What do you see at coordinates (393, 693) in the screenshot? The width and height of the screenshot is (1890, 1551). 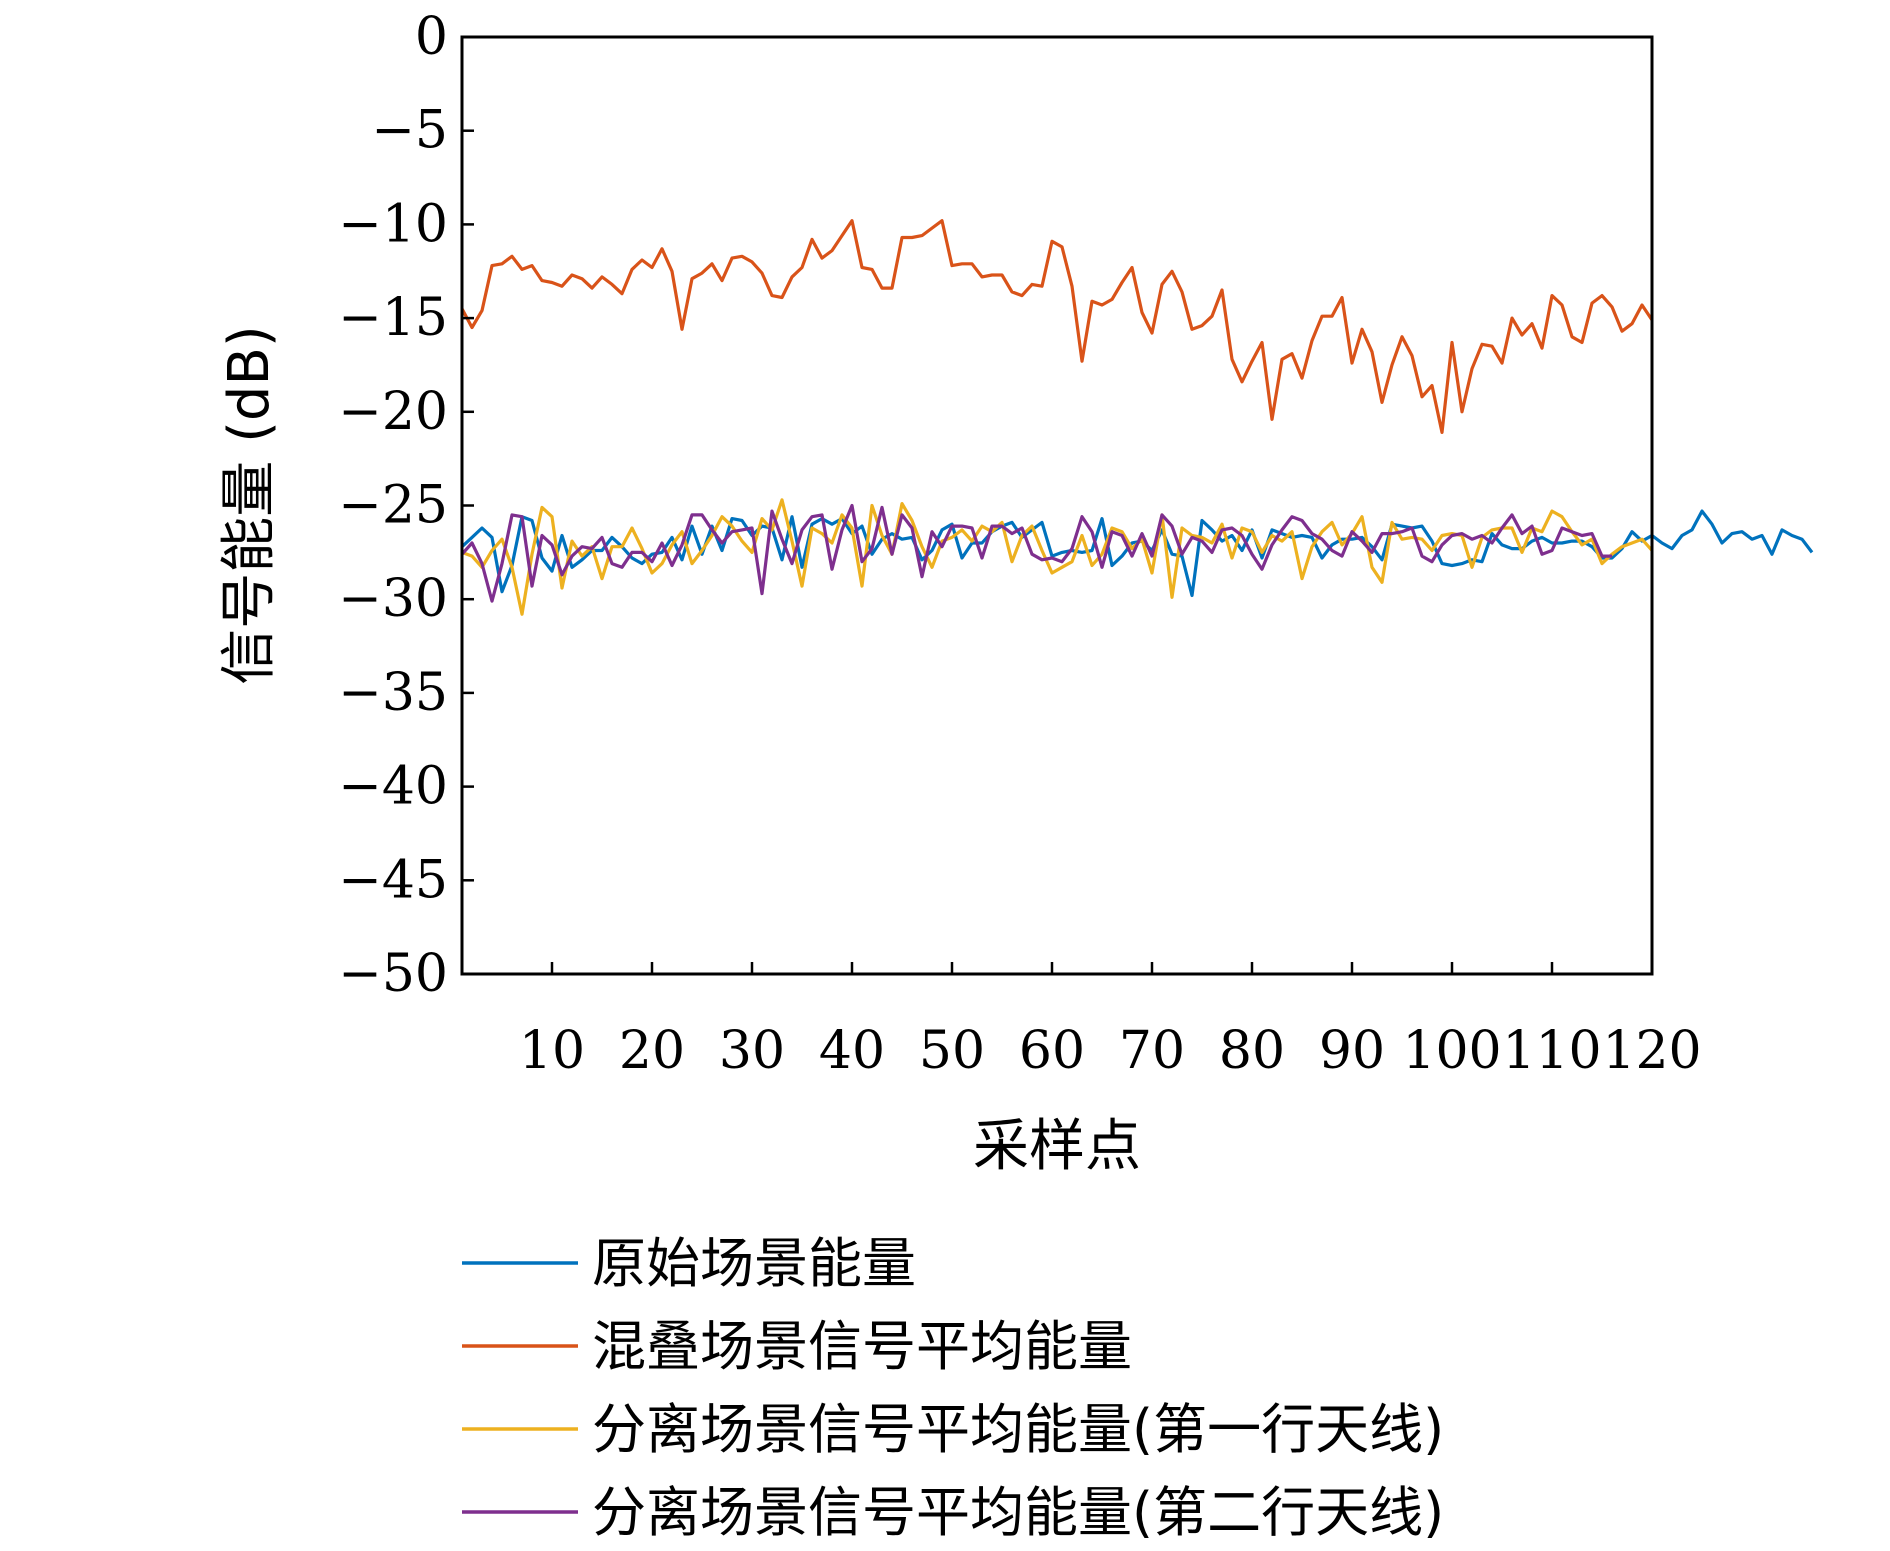 I see `y-tick-label: −35` at bounding box center [393, 693].